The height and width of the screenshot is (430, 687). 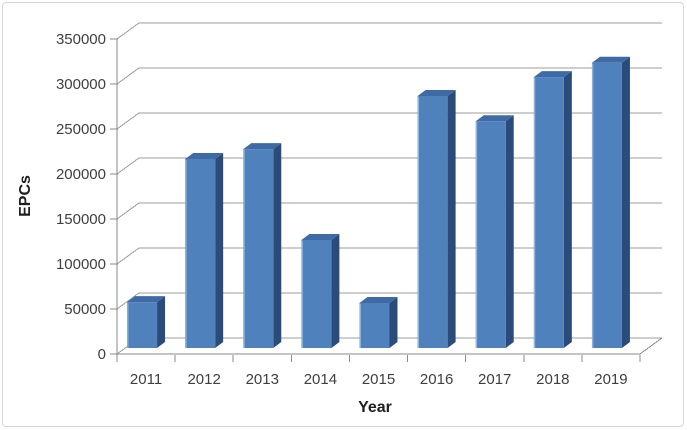 I want to click on x-tick-label: 2017, so click(x=494, y=379).